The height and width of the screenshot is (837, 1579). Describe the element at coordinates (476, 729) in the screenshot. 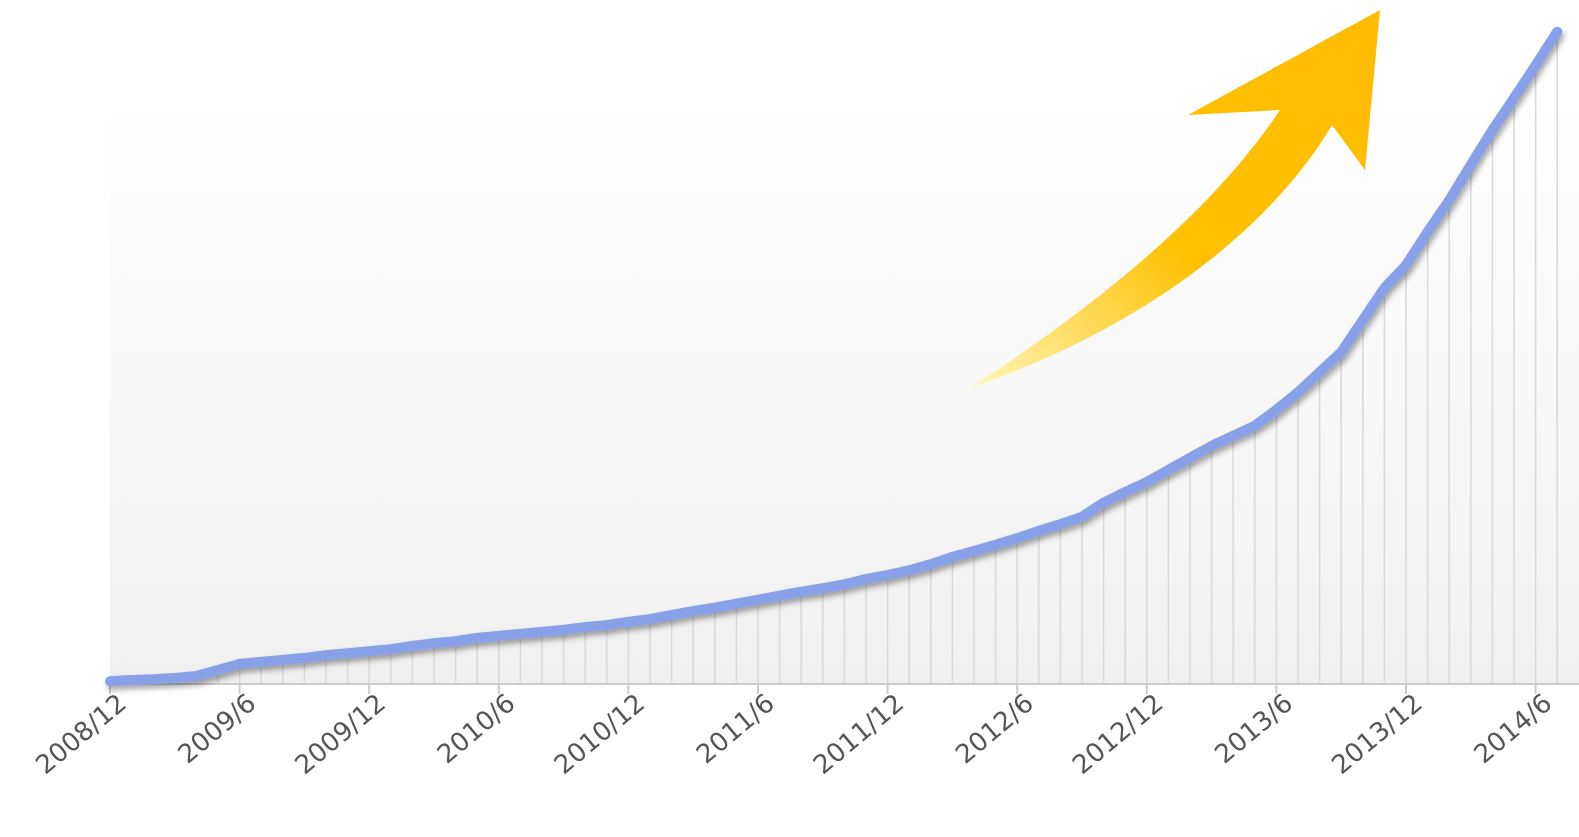

I see `x-tick-label: 2010/6` at that location.